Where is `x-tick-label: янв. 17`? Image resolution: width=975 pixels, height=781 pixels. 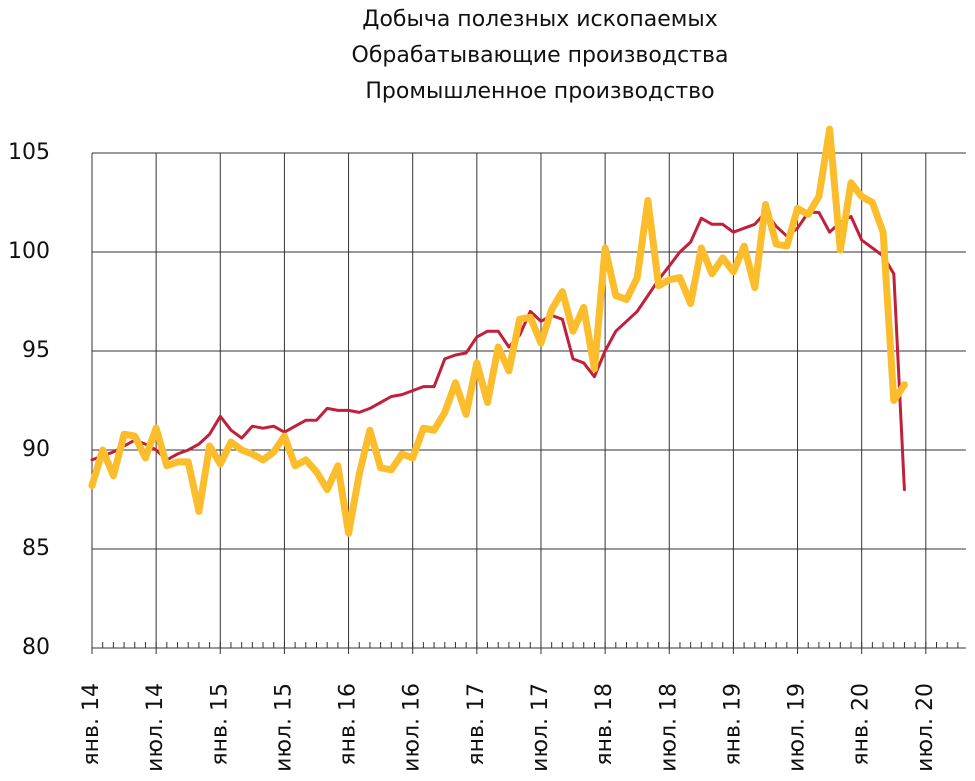
x-tick-label: янв. 17 is located at coordinates (476, 724).